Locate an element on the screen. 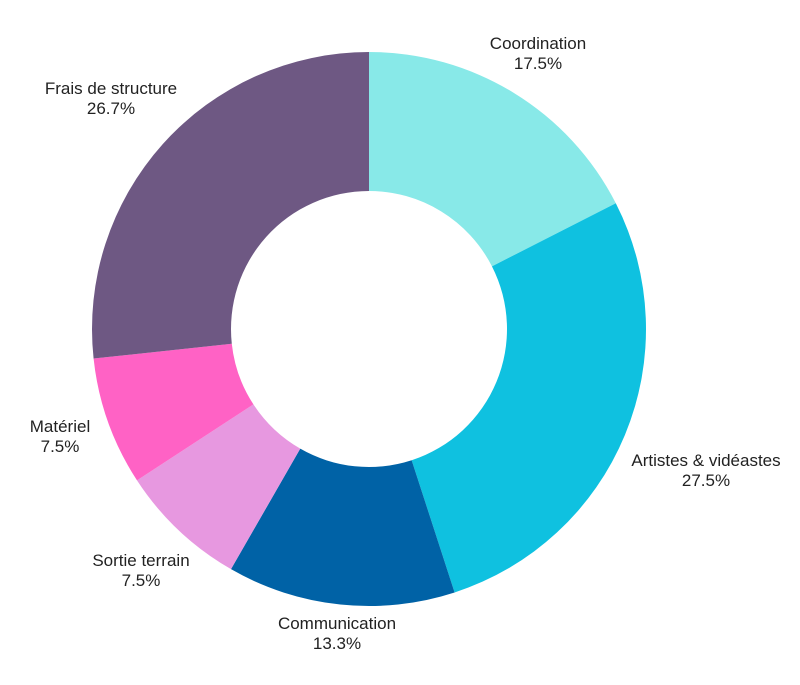  slice-materiel is located at coordinates (173, 412).